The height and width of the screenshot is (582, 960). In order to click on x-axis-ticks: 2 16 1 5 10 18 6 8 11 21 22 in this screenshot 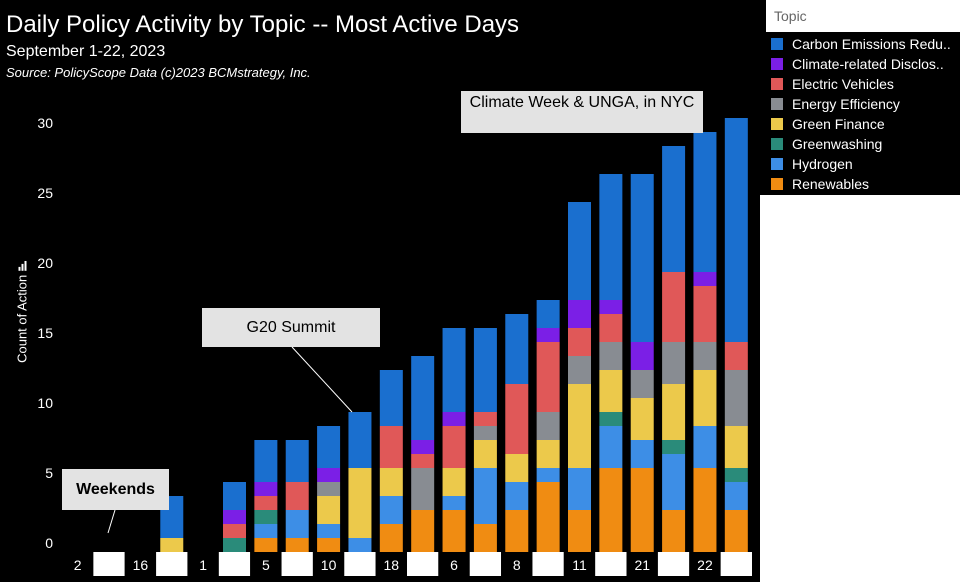, I will do `click(393, 565)`.